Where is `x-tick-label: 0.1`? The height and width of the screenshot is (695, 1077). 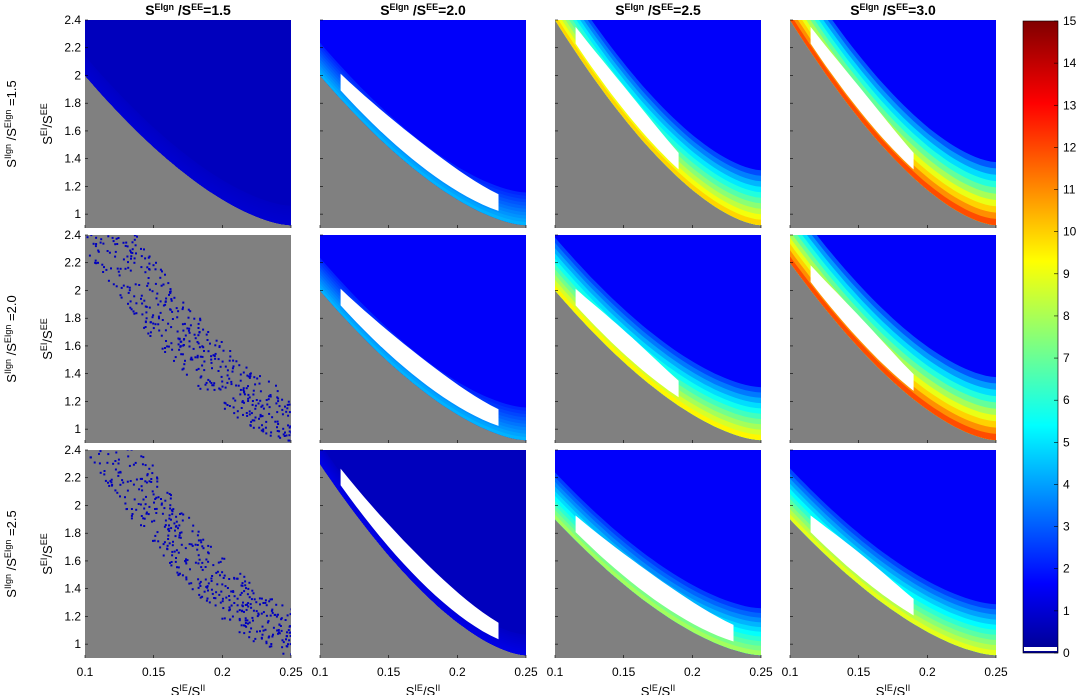
x-tick-label: 0.1 is located at coordinates (320, 672).